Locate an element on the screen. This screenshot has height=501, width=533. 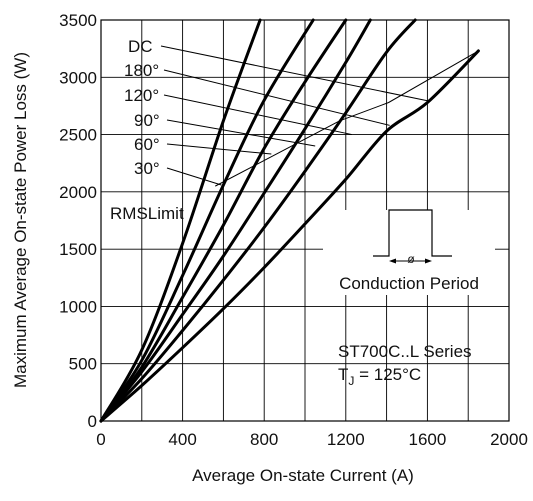
y-tick-label: 2500 is located at coordinates (78, 135).